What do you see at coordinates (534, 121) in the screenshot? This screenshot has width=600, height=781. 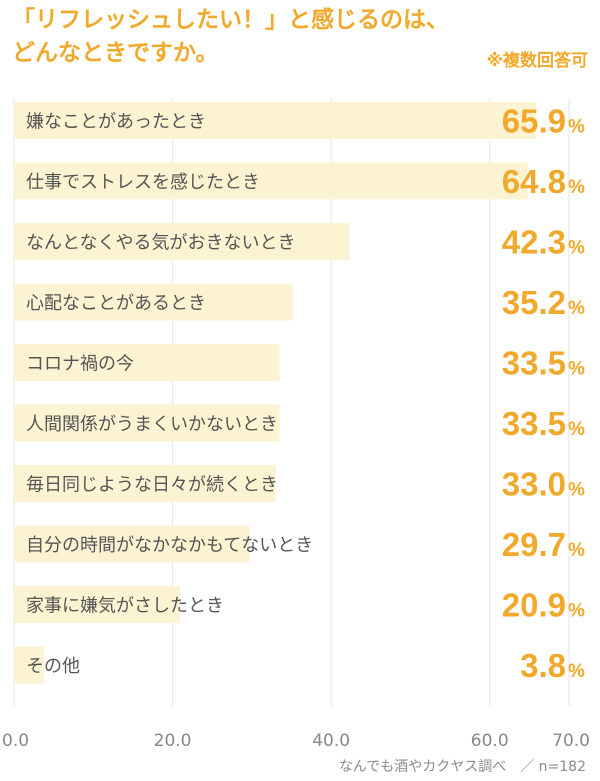 I see `value-label: 65.9` at bounding box center [534, 121].